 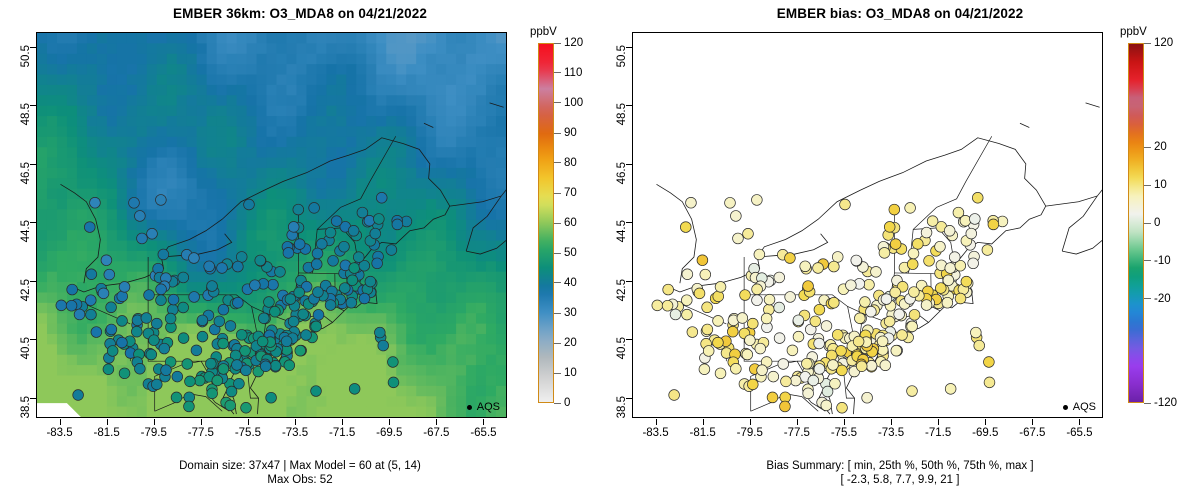 I want to click on x-tick-label: -77.5, so click(x=796, y=433).